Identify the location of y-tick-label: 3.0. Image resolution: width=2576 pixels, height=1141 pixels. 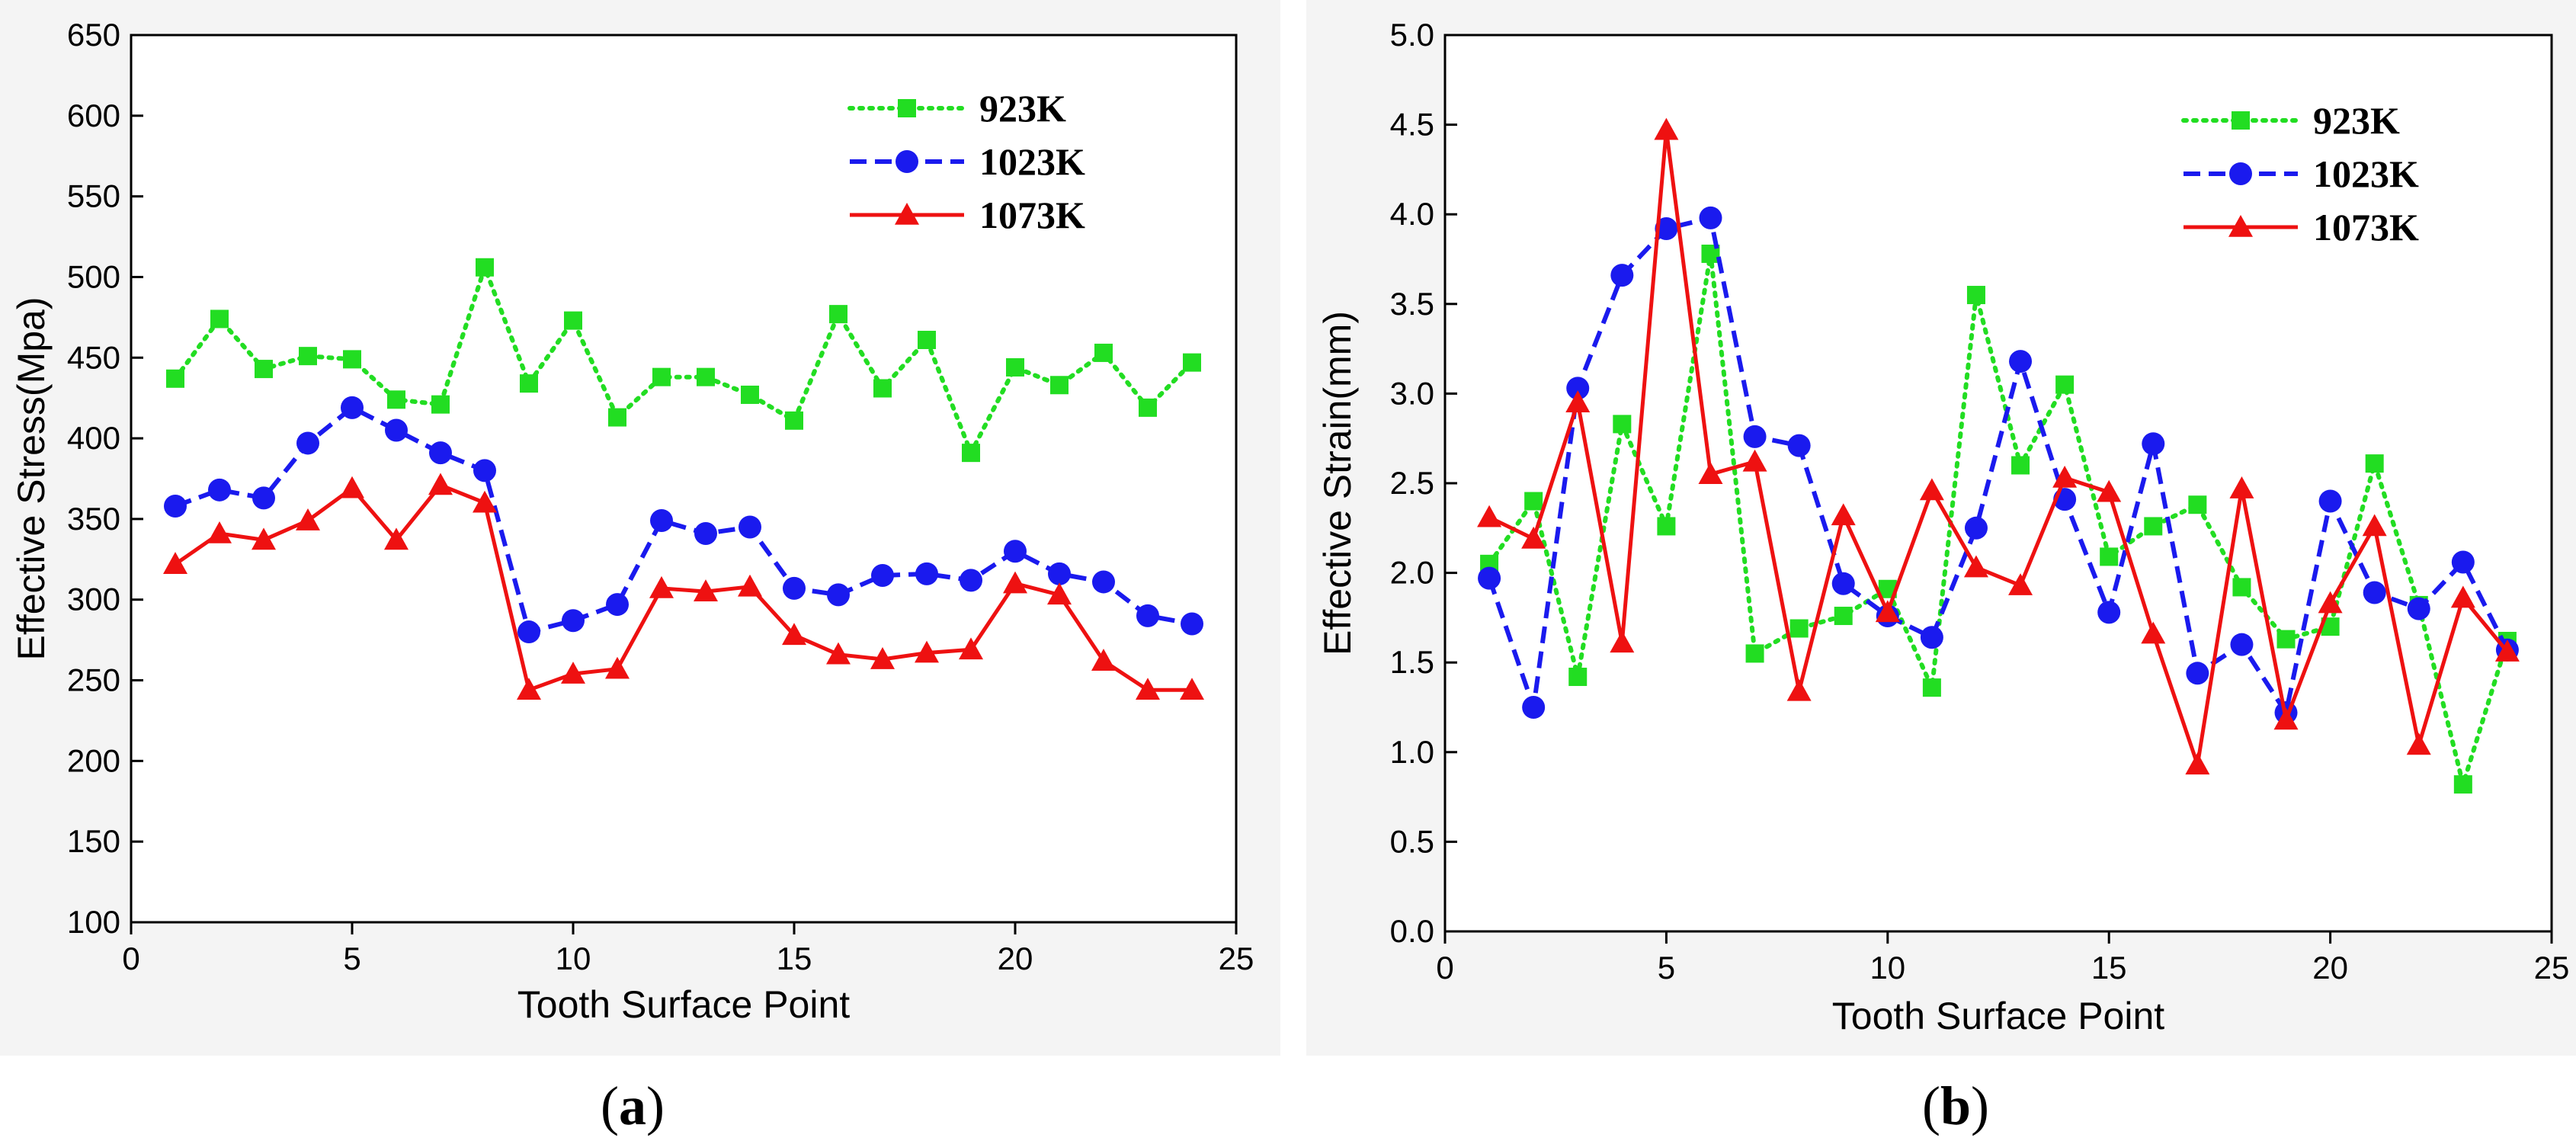
(1412, 393).